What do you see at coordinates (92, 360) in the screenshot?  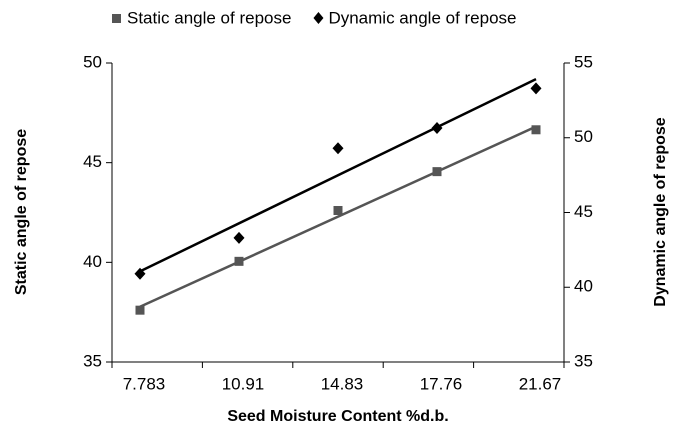 I see `y-tick-label: 35` at bounding box center [92, 360].